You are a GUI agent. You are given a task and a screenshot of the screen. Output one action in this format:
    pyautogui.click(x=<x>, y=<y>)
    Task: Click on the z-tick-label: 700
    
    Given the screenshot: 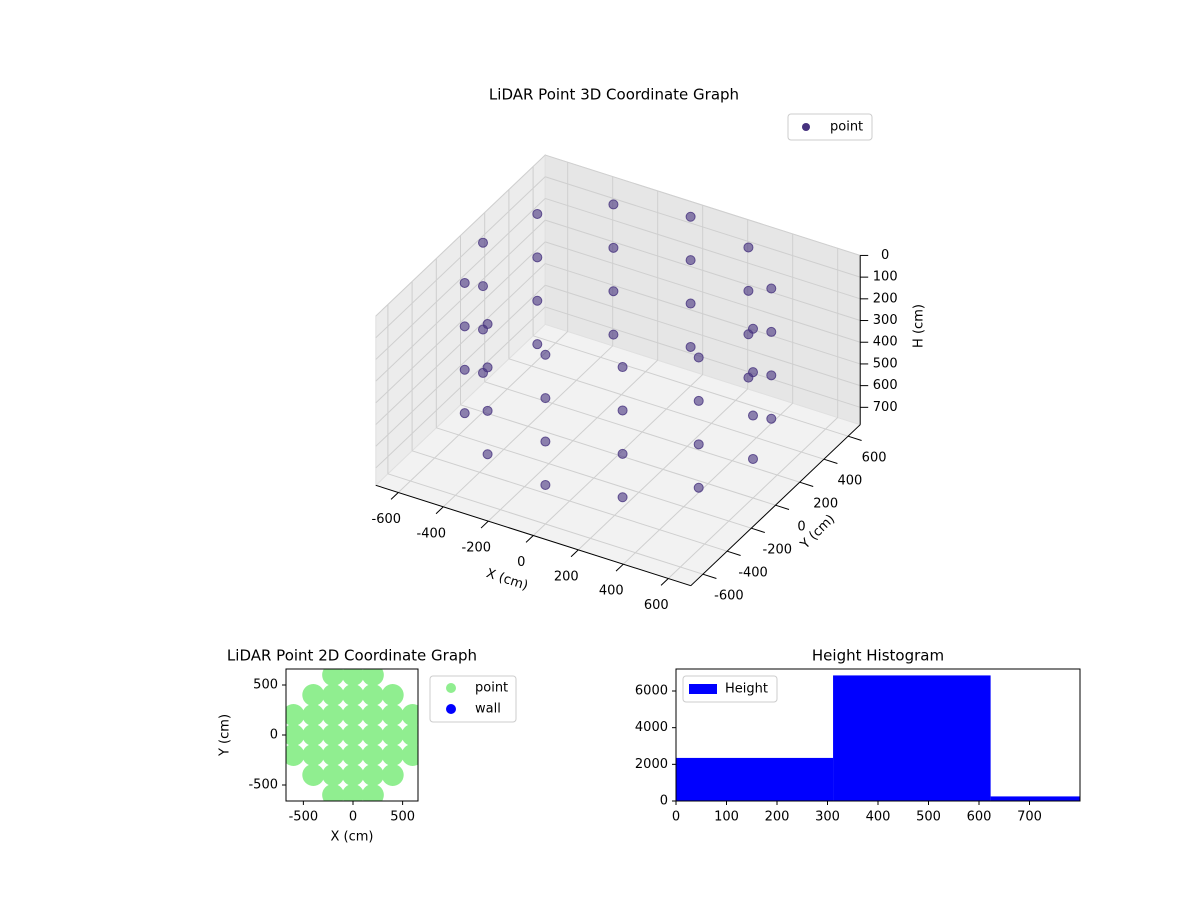 What is the action you would take?
    pyautogui.click(x=885, y=407)
    